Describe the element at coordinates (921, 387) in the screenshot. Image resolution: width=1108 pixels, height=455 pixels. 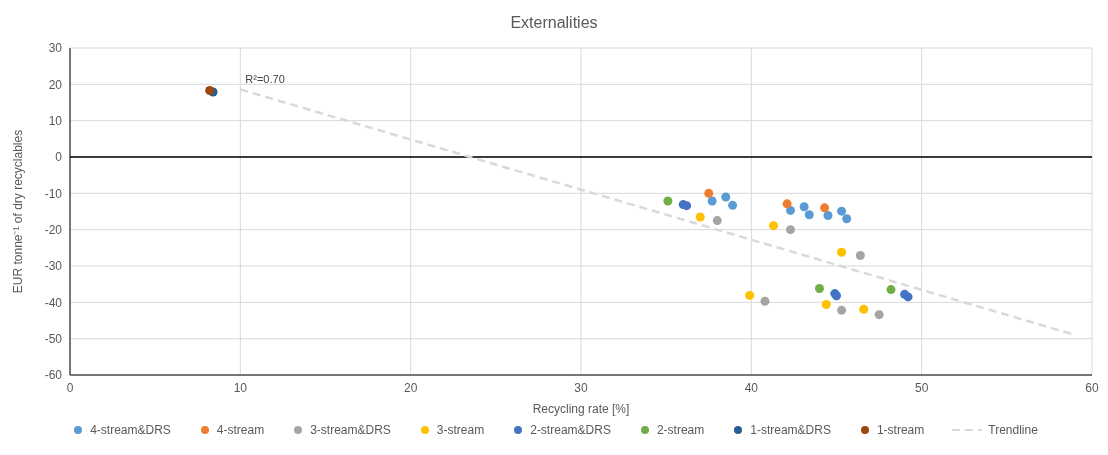
I see `x-tick-label: 50` at that location.